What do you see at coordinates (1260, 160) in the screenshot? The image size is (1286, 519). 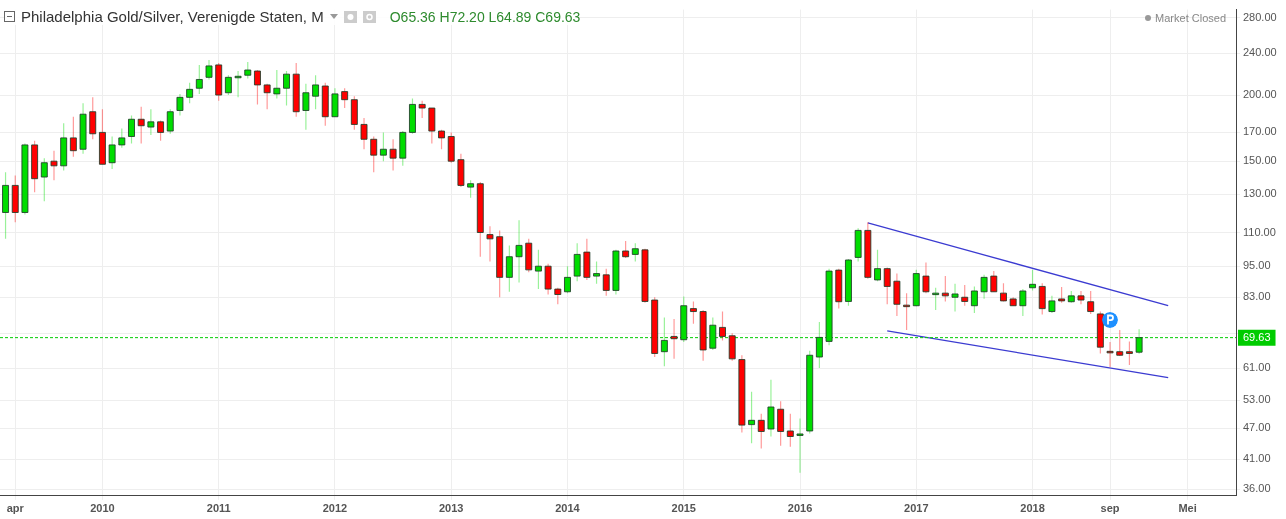 I see `y-tick-label: 150.00` at bounding box center [1260, 160].